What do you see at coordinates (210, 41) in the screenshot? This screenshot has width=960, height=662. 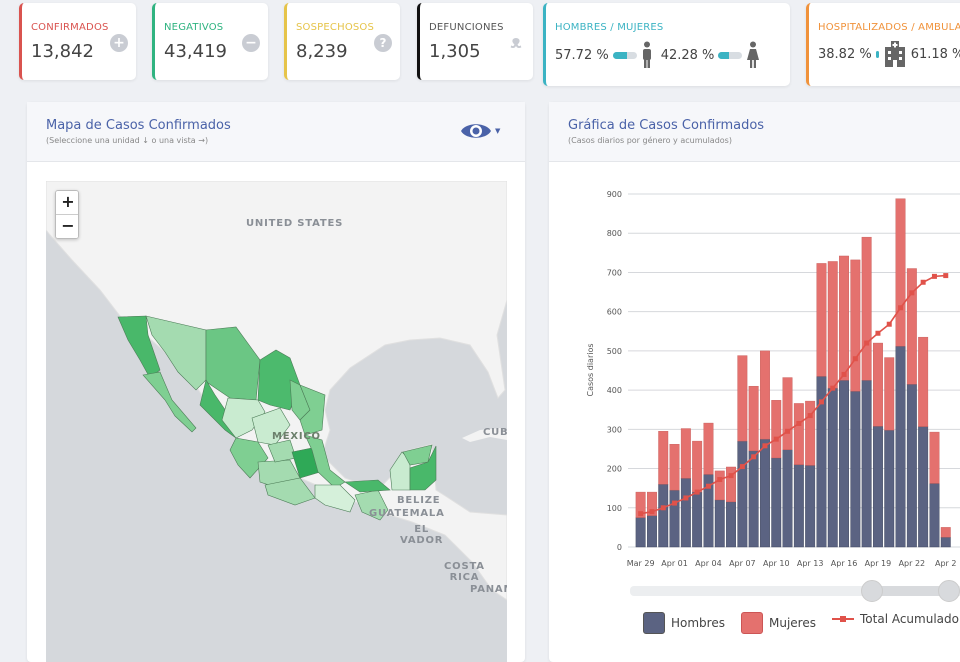 I see `card-negativos: NEGATIVOS 43,419 −` at bounding box center [210, 41].